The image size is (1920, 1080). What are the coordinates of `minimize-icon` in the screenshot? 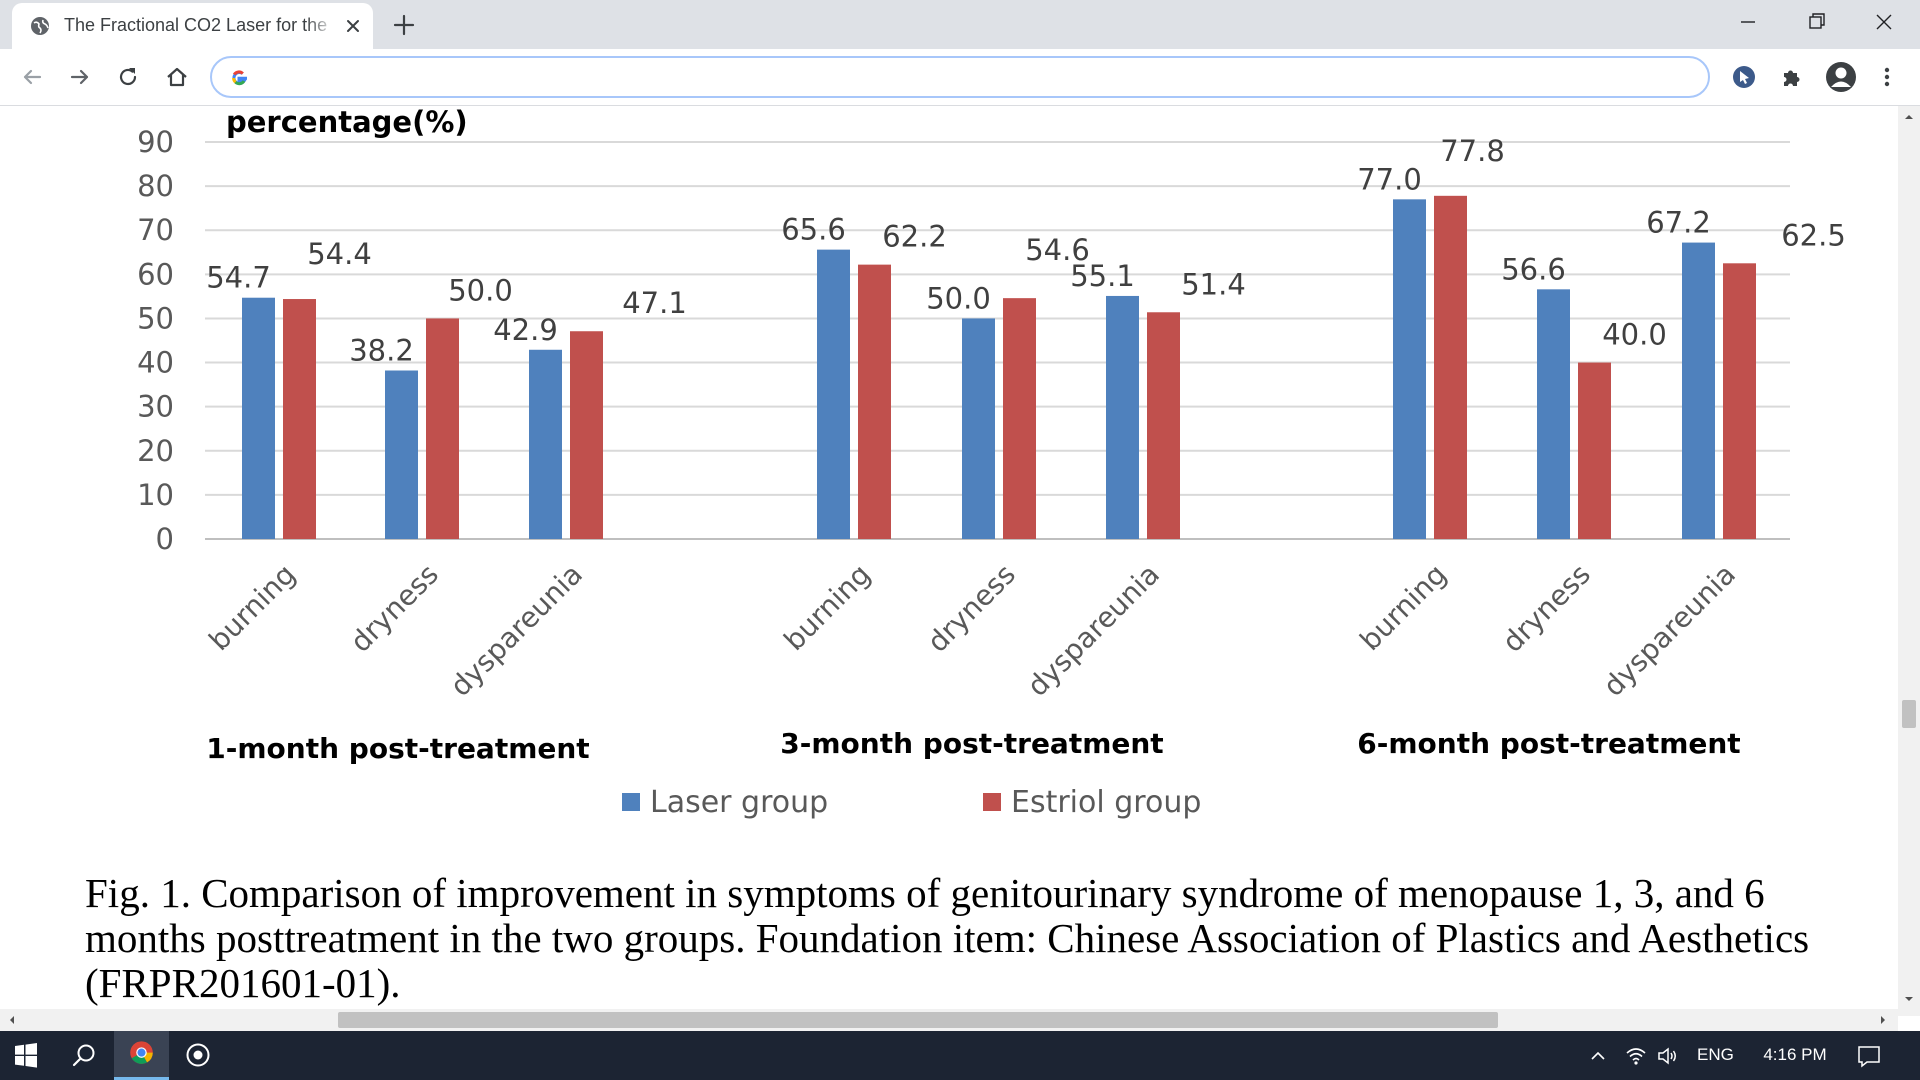 It's located at (1748, 22).